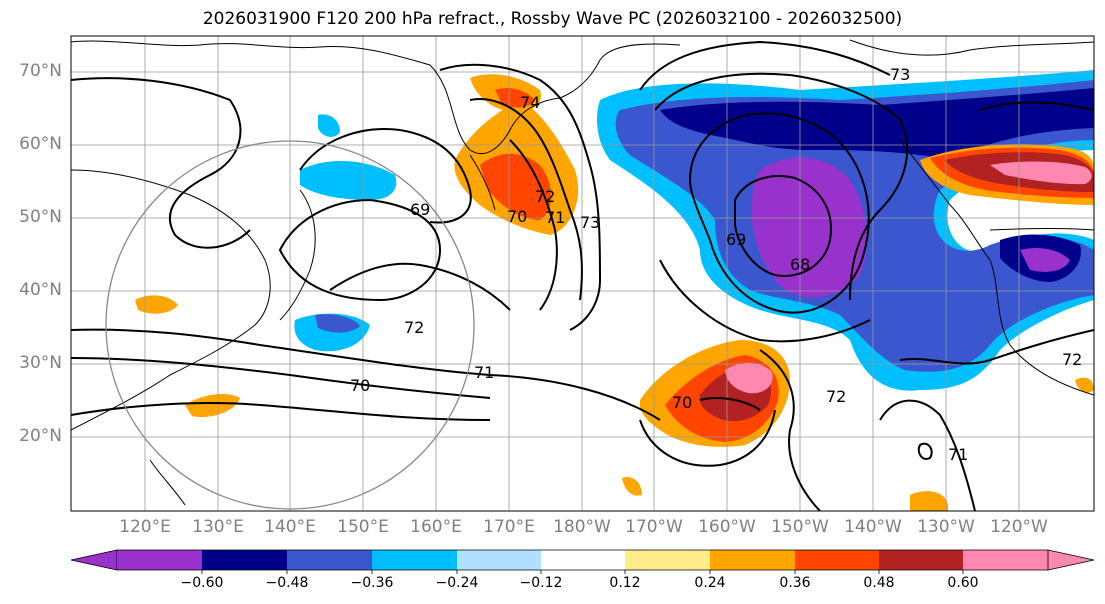 The width and height of the screenshot is (1105, 604). Describe the element at coordinates (457, 583) in the screenshot. I see `colorbar-tick-label: −0.24` at that location.